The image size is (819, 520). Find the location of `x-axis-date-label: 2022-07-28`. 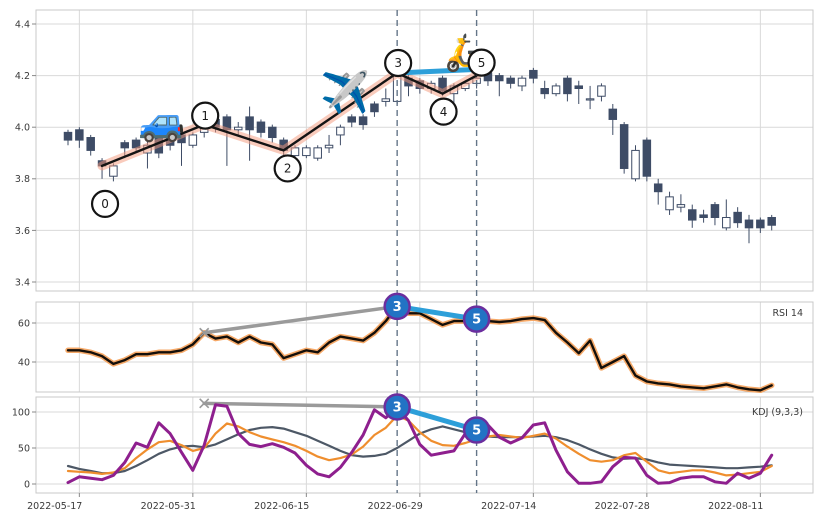

x-axis-date-label: 2022-07-28 is located at coordinates (622, 506).